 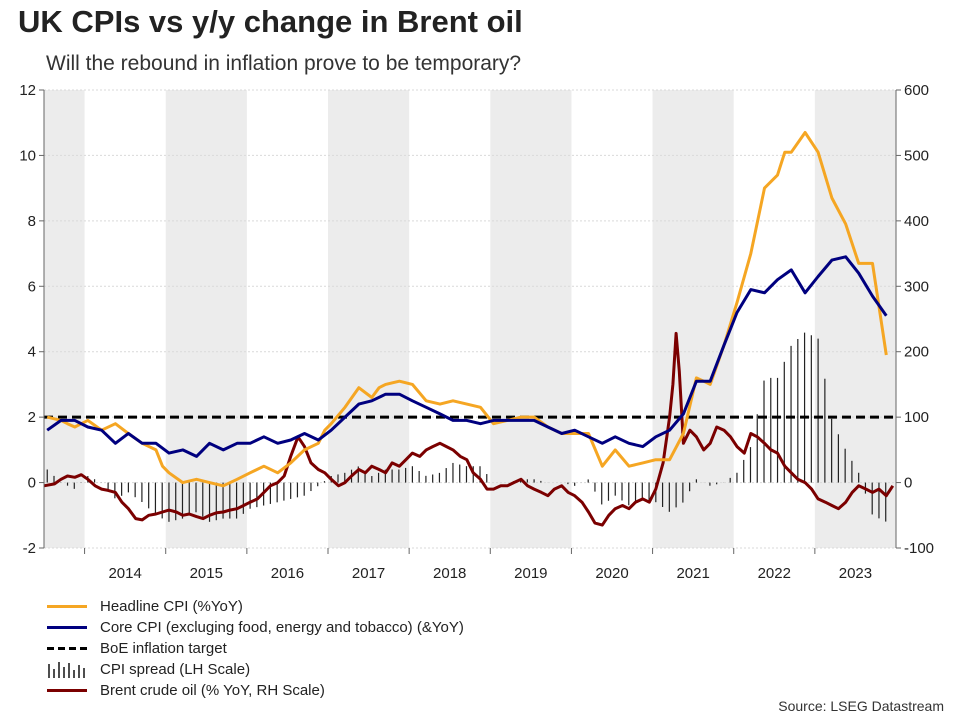 What do you see at coordinates (916, 155) in the screenshot?
I see `y-tick-label-right: 500` at bounding box center [916, 155].